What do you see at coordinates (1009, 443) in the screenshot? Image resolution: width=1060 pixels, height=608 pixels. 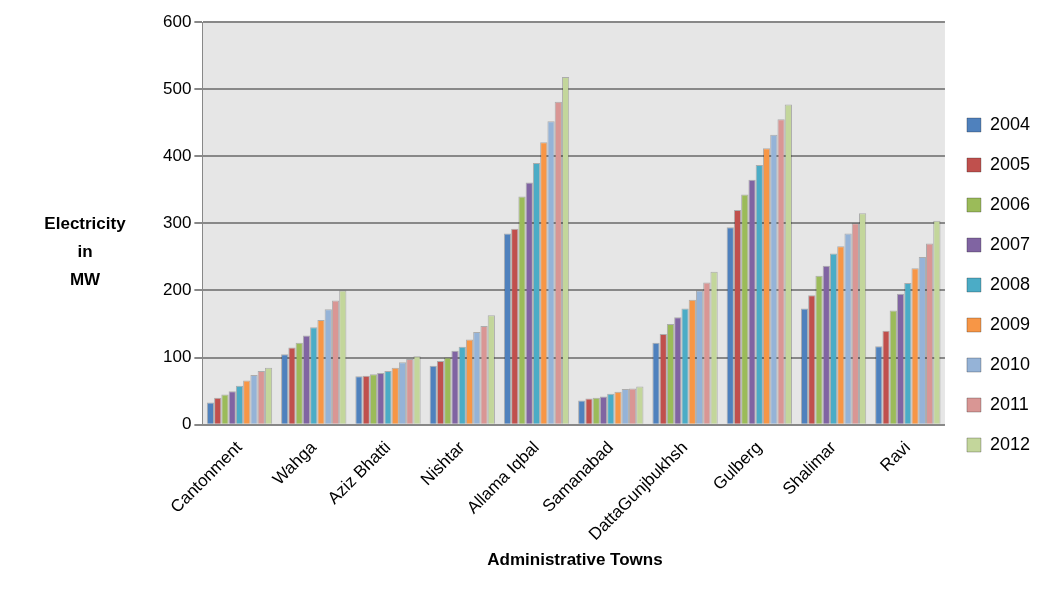 I see `legend-label: 2012` at bounding box center [1009, 443].